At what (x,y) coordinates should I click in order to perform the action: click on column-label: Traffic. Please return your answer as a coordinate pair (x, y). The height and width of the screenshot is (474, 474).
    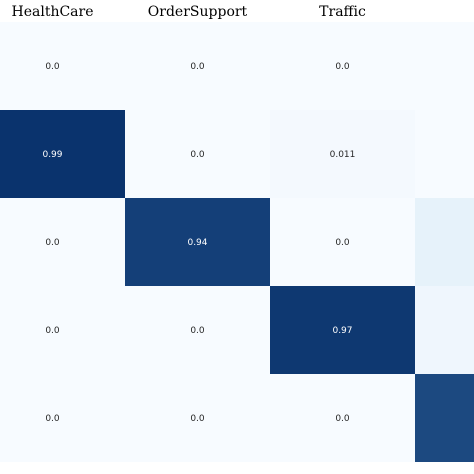
    Looking at the image, I should click on (342, 12).